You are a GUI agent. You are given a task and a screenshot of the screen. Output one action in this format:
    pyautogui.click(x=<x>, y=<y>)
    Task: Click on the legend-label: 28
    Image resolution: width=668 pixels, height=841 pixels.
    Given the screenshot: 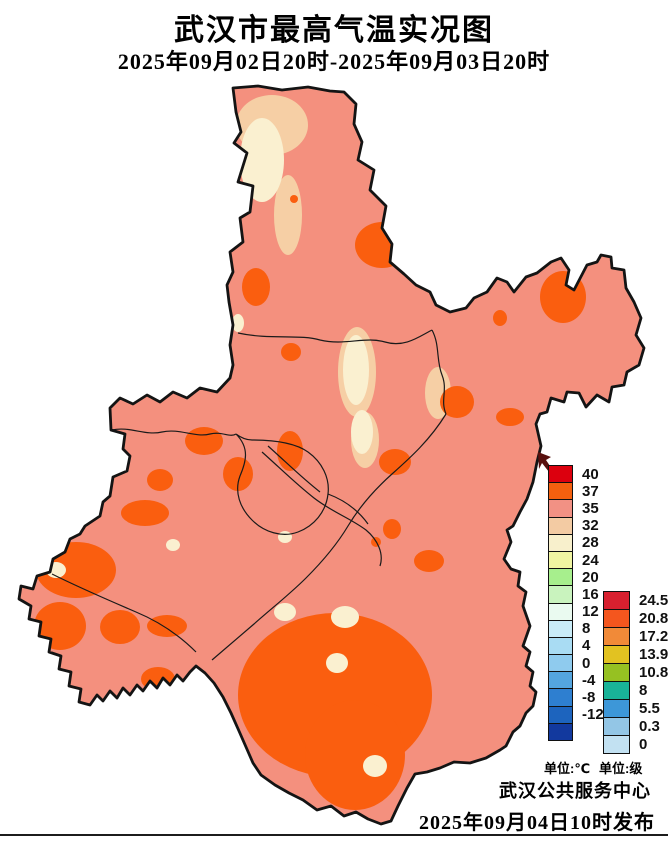 What is the action you would take?
    pyautogui.click(x=590, y=543)
    